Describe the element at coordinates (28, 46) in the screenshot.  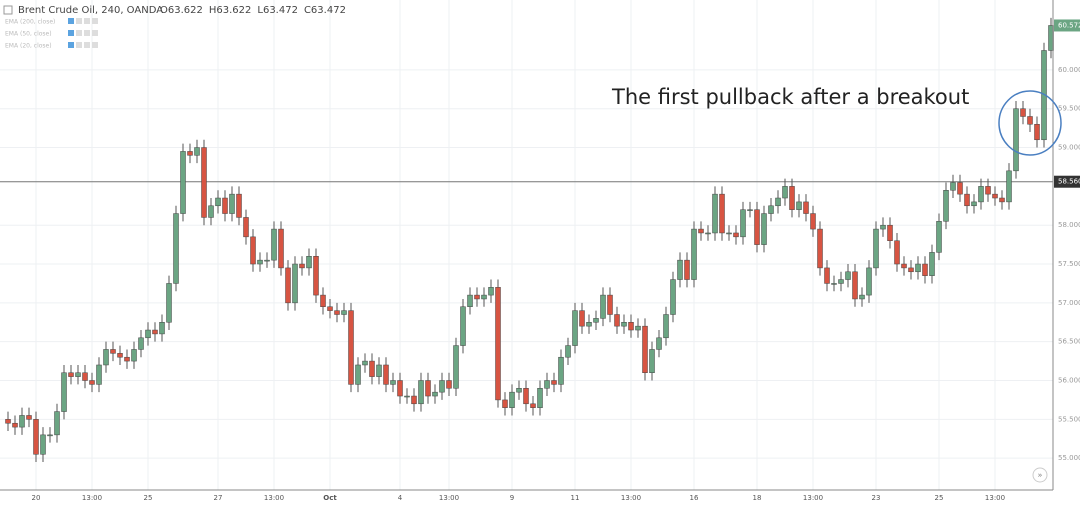
I see `indicator-label: EMA (20, close)` at that location.